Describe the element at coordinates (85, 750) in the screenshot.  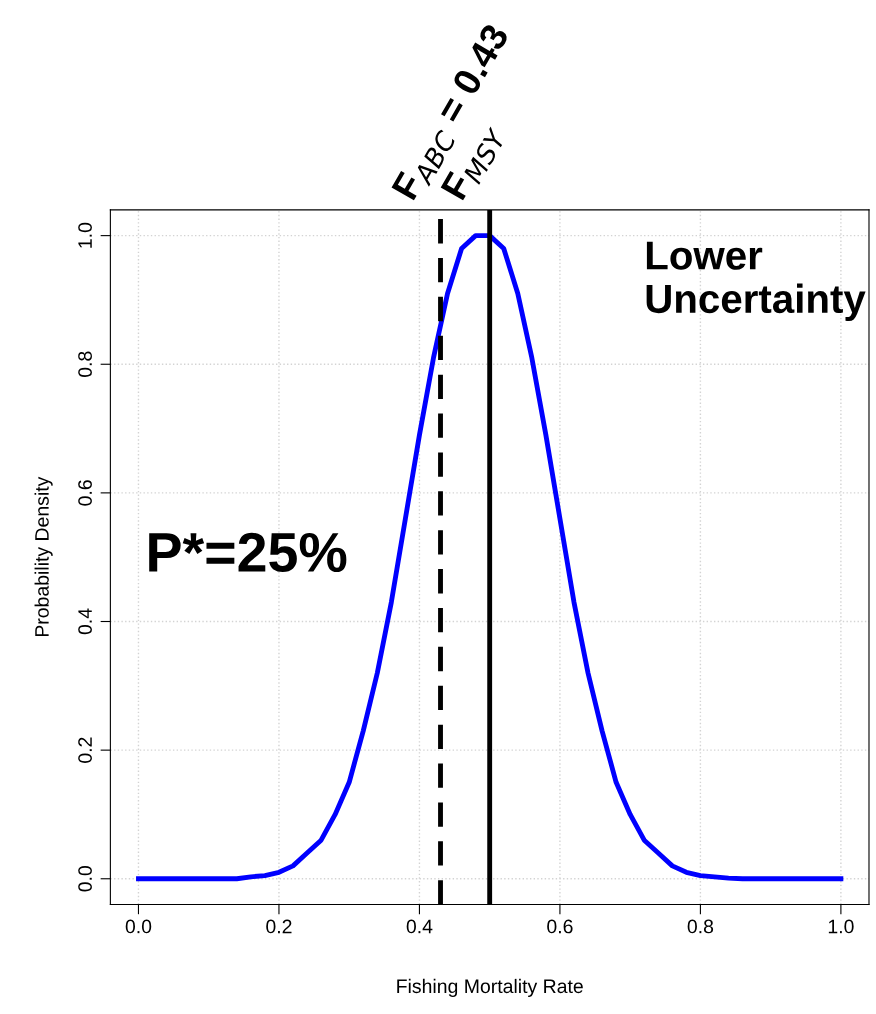
I see `y-tick-label: 0.2` at that location.